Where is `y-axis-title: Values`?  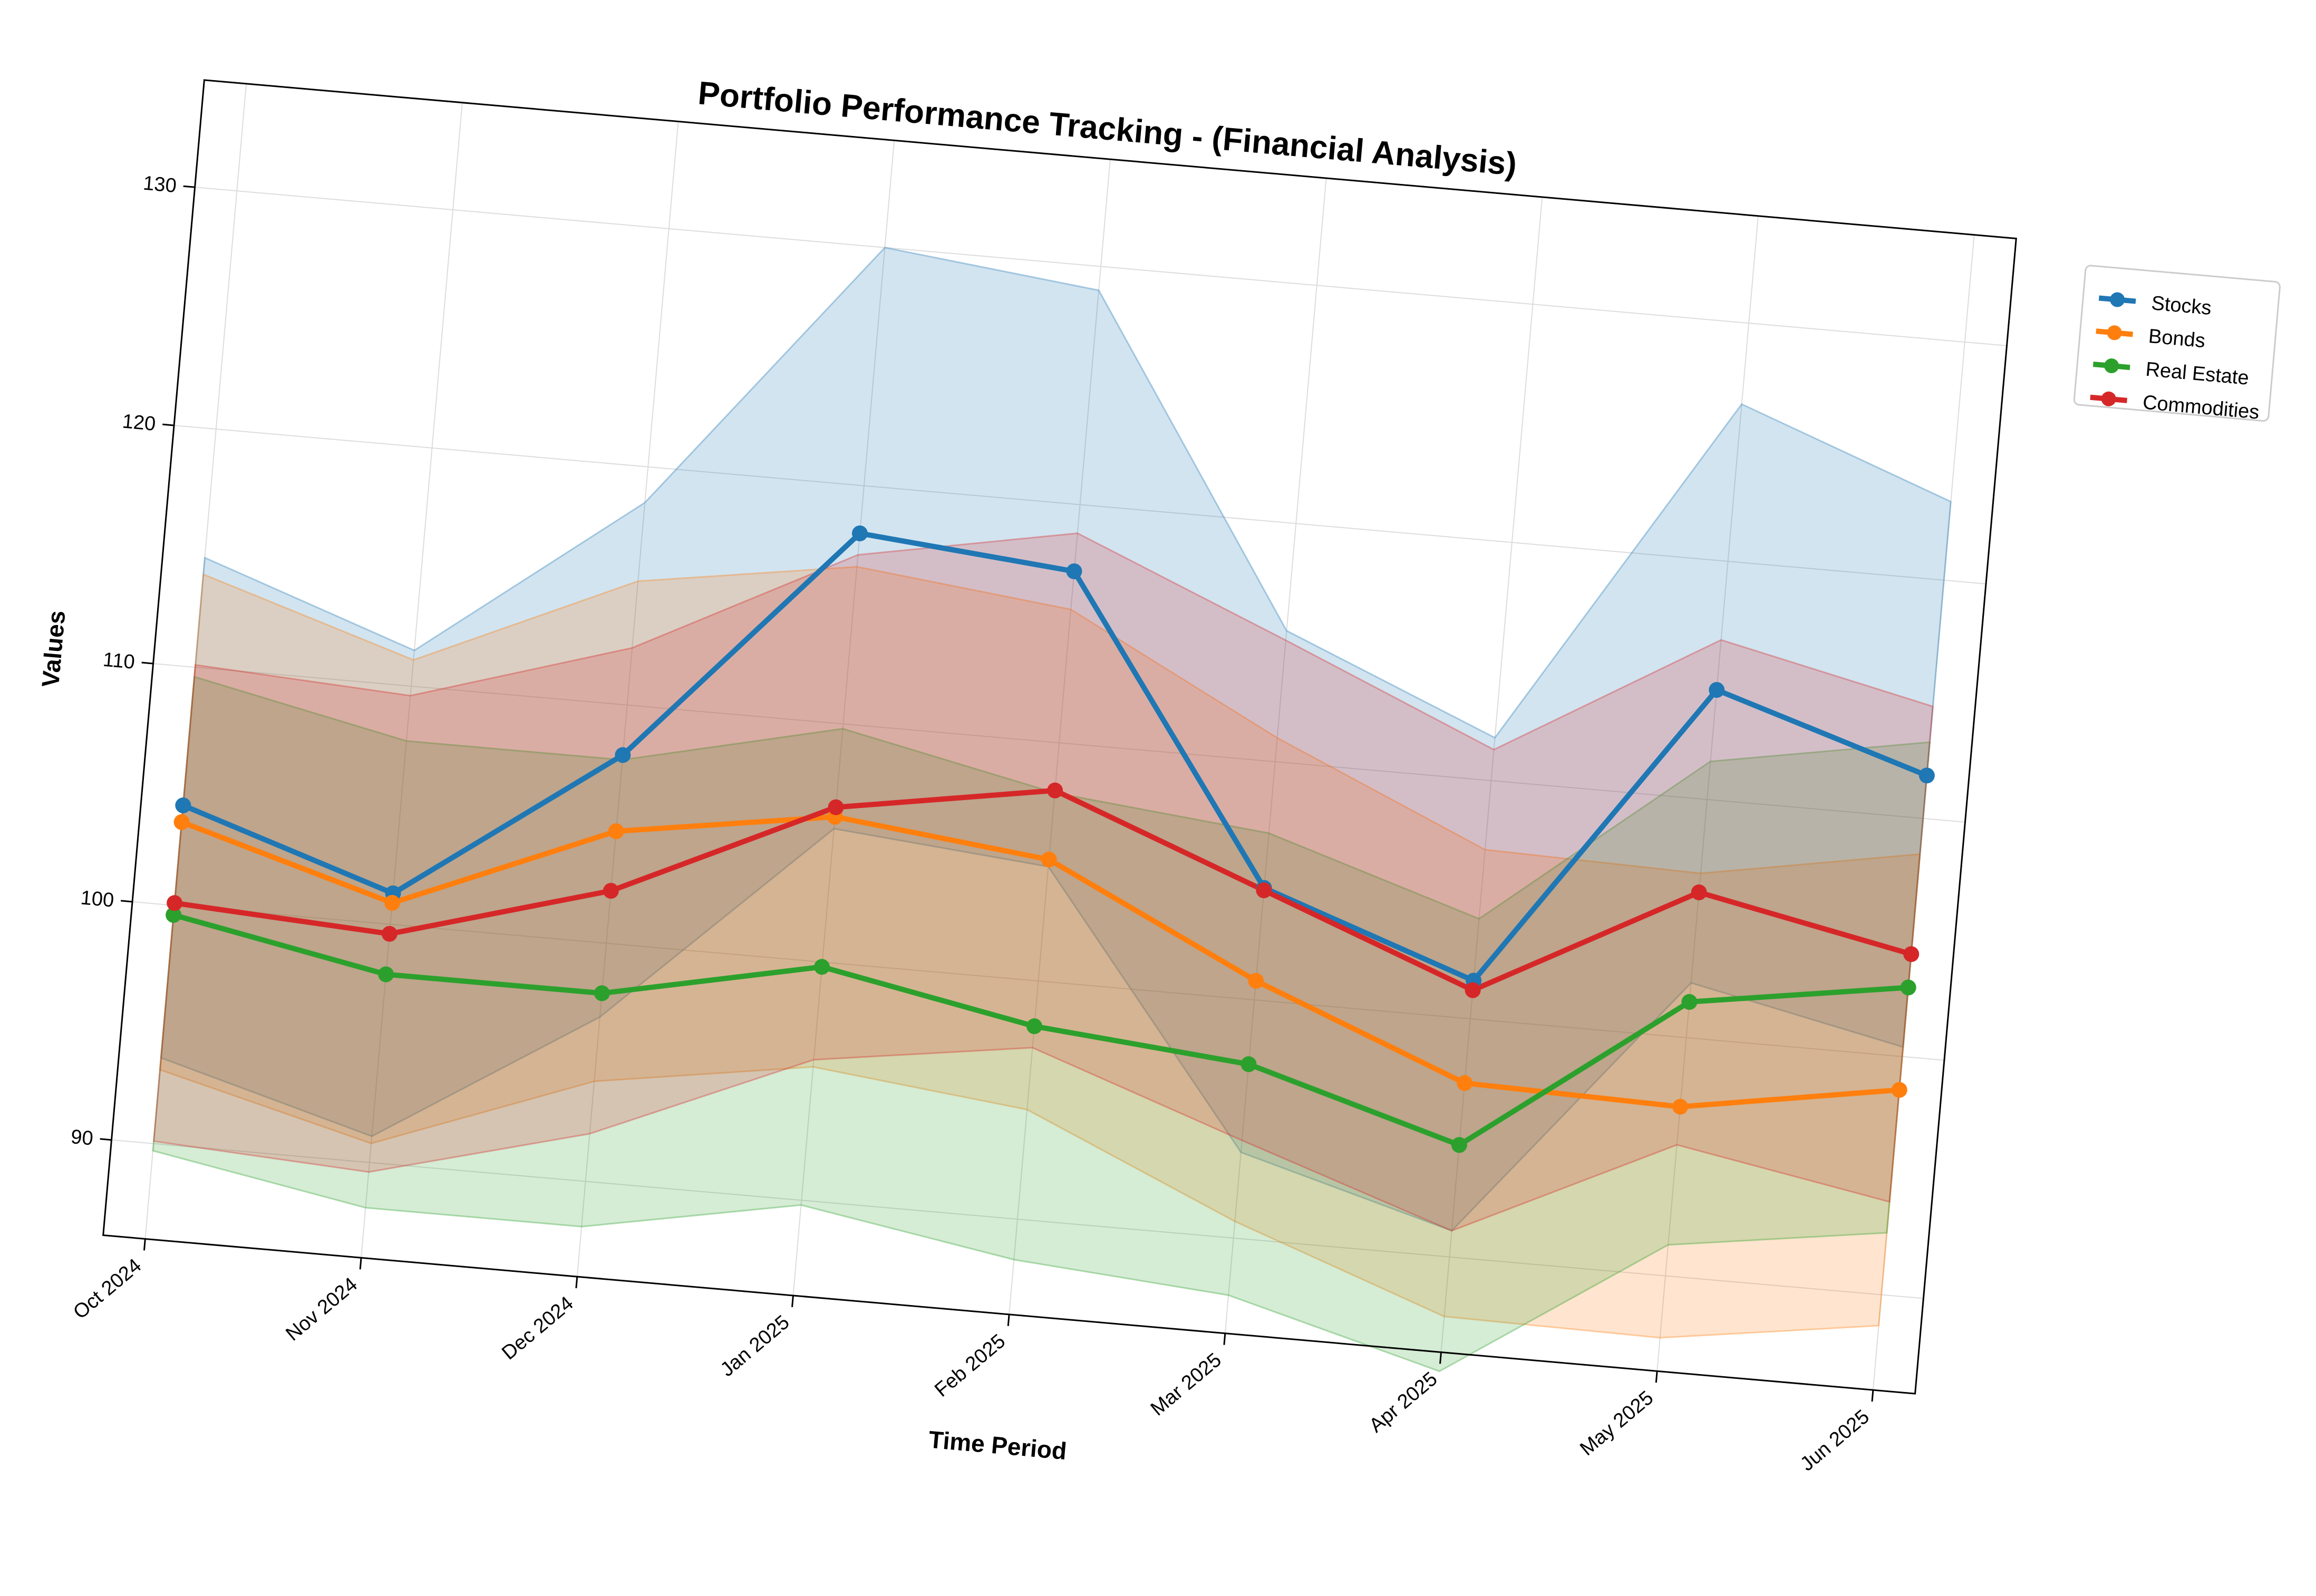 y-axis-title: Values is located at coordinates (53, 648).